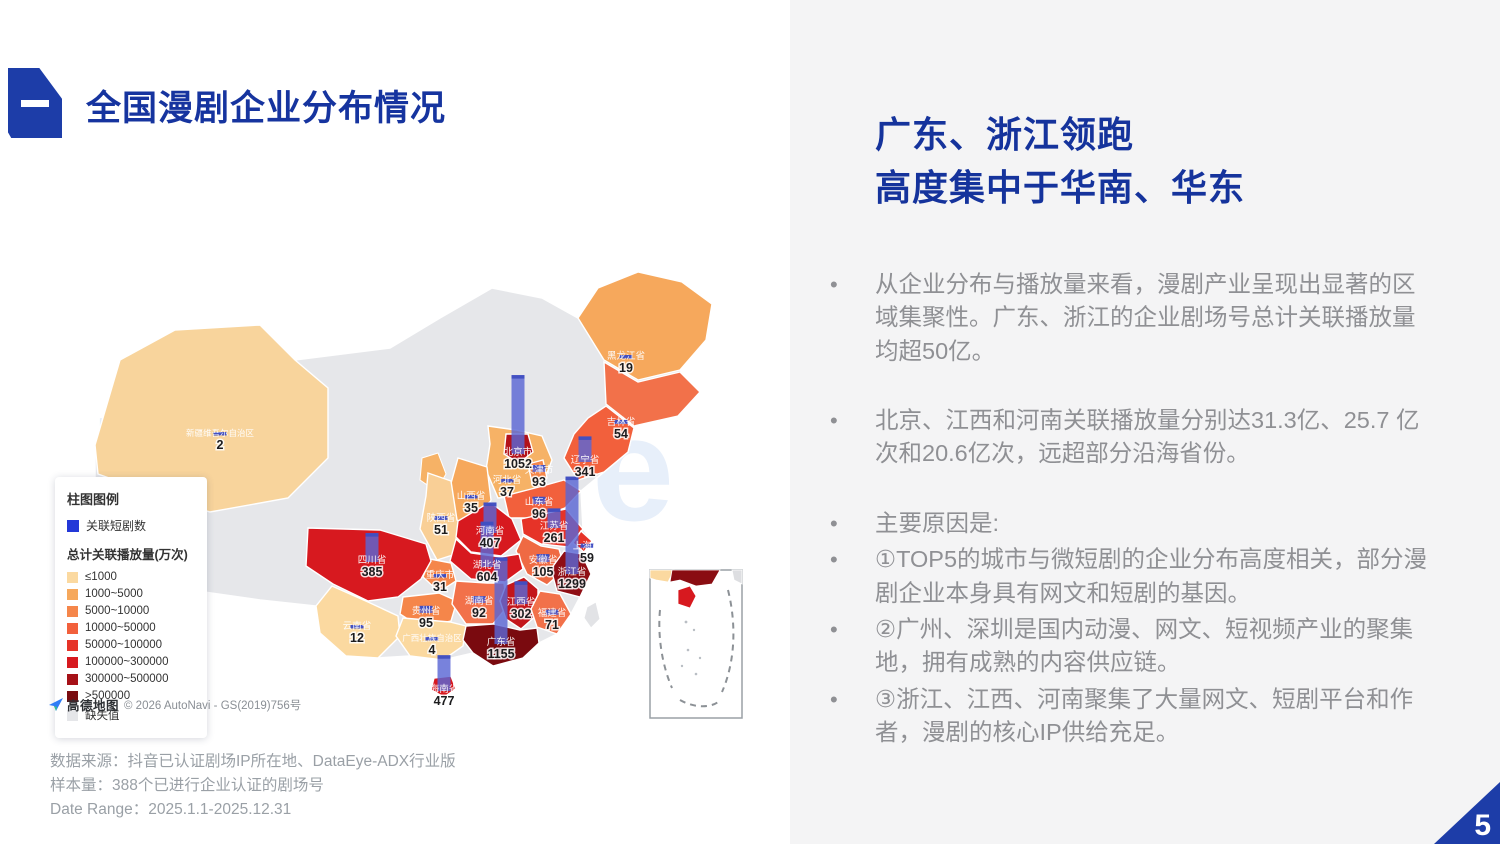 Image resolution: width=1500 pixels, height=844 pixels. What do you see at coordinates (372, 560) in the screenshot?
I see `province-name-label: 四川省` at bounding box center [372, 560].